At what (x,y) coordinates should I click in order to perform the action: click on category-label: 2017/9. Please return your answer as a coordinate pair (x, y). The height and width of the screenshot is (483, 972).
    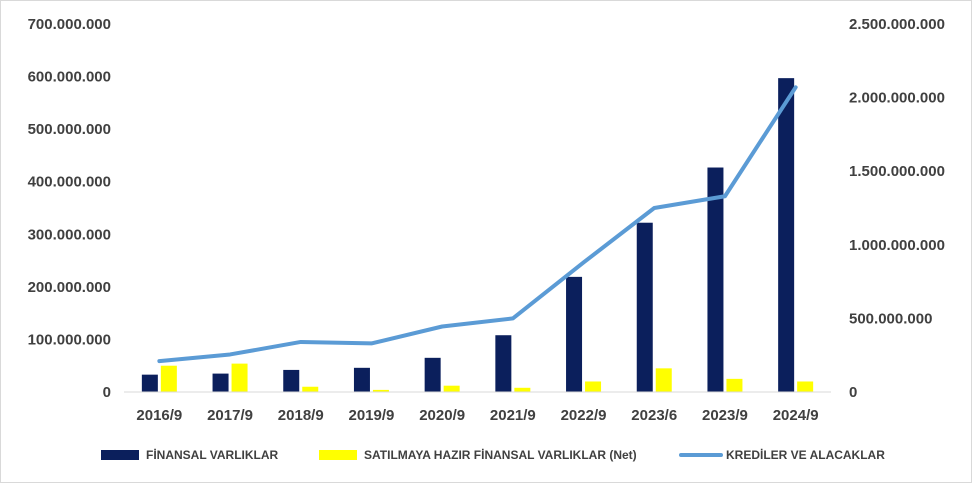
    Looking at the image, I should click on (230, 415).